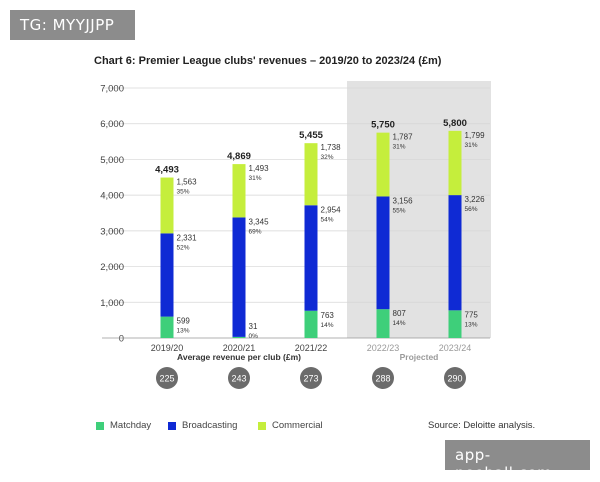 Image resolution: width=600 pixels, height=482 pixels. What do you see at coordinates (183, 192) in the screenshot?
I see `data-label-share: 35%` at bounding box center [183, 192].